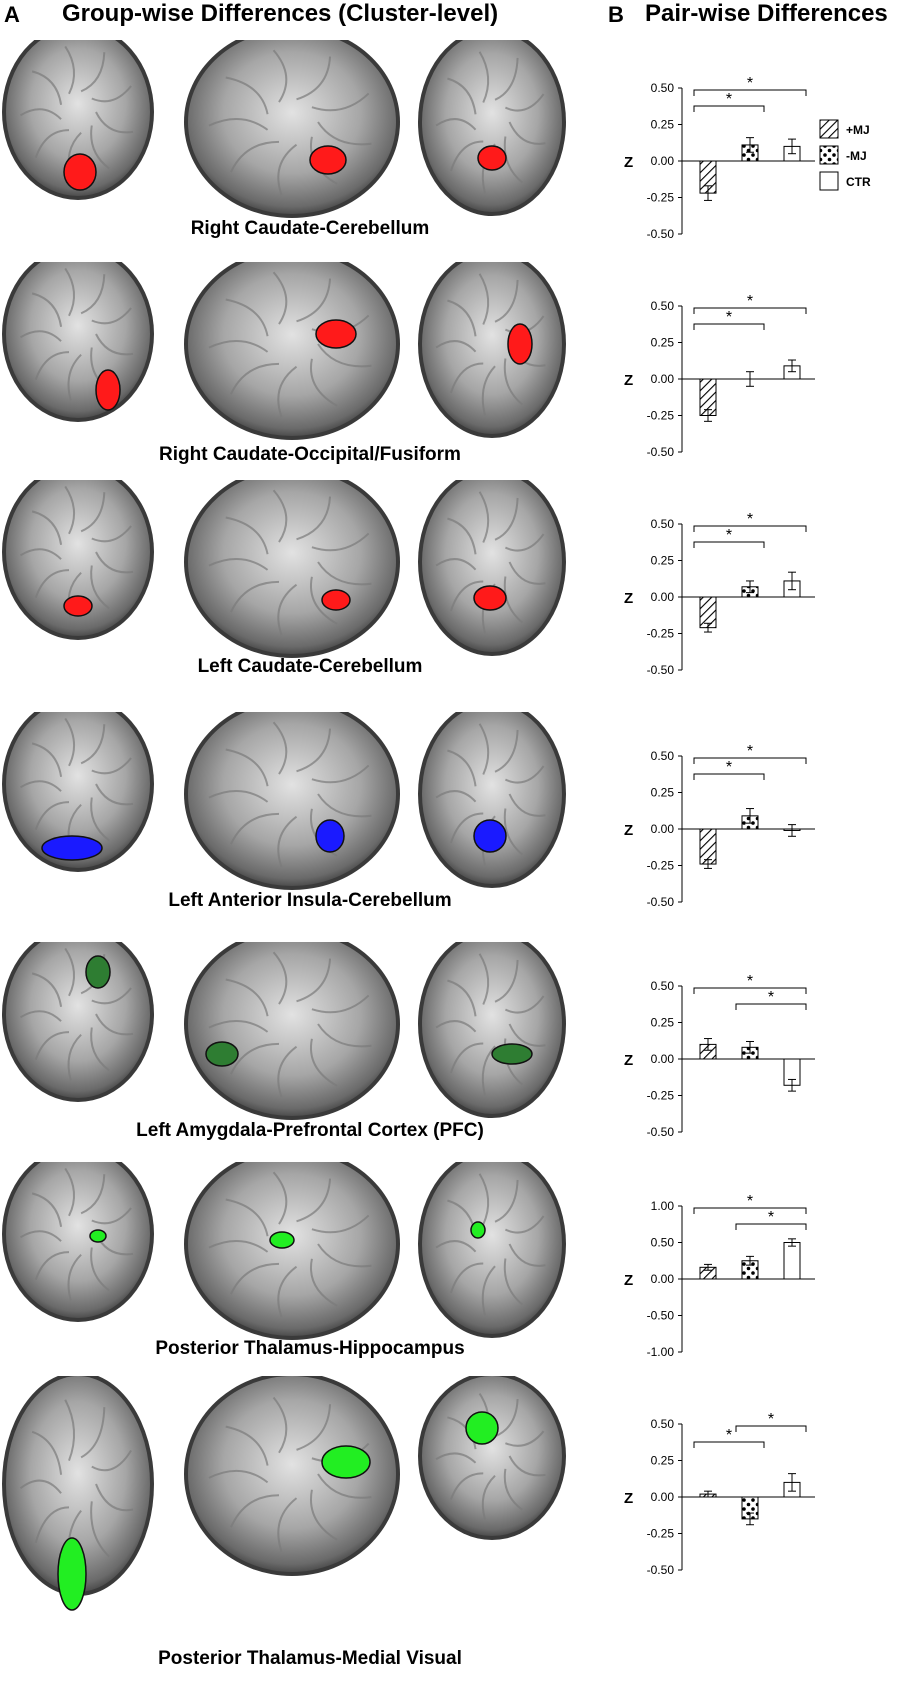 The height and width of the screenshot is (1692, 912). What do you see at coordinates (310, 1130) in the screenshot?
I see `cluster-label: Left Amygdala-Prefrontal Cortex (PFC)` at bounding box center [310, 1130].